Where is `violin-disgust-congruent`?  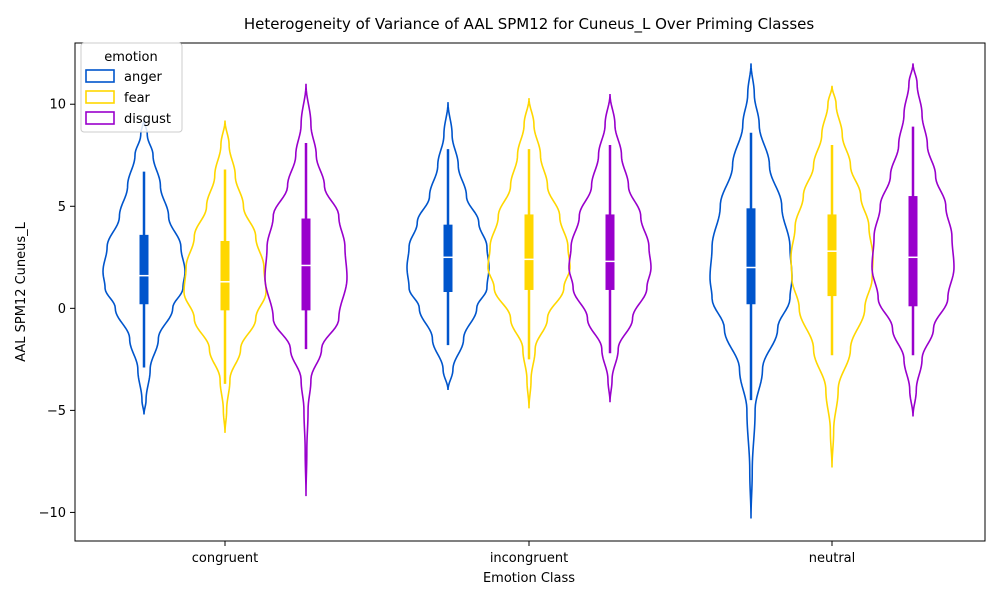 violin-disgust-congruent is located at coordinates (306, 290).